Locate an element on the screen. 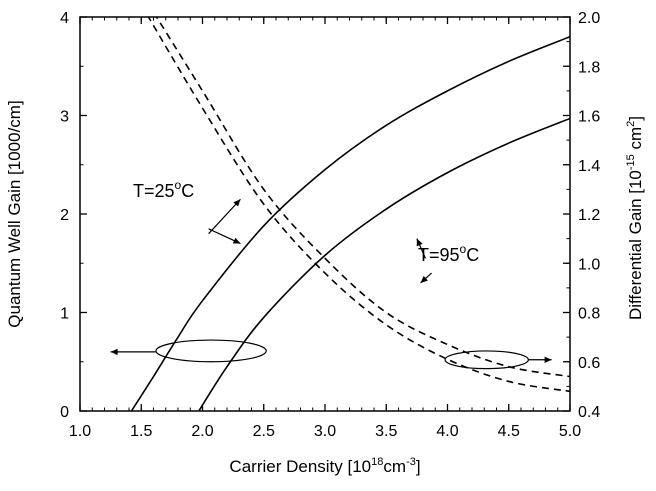  y-right-axis-label: Differential Gain [10-15 cm2] is located at coordinates (635, 218).